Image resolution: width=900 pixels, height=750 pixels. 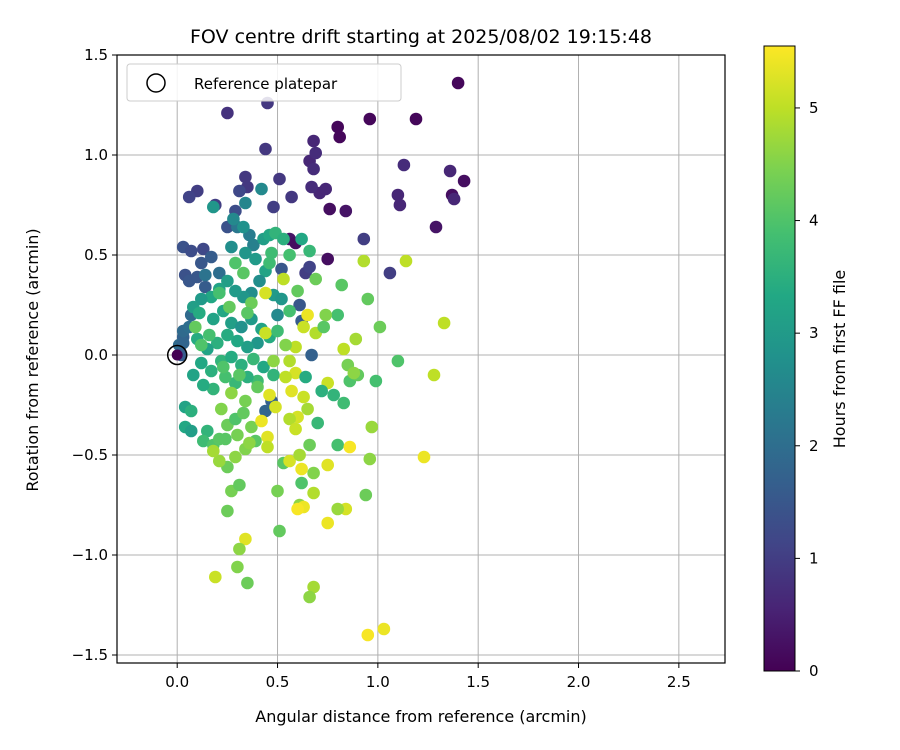 I want to click on y-axis-ticks: −1.5 −1.0 −0.5 0.0 0.5 1.0 1.5, so click(x=94, y=355).